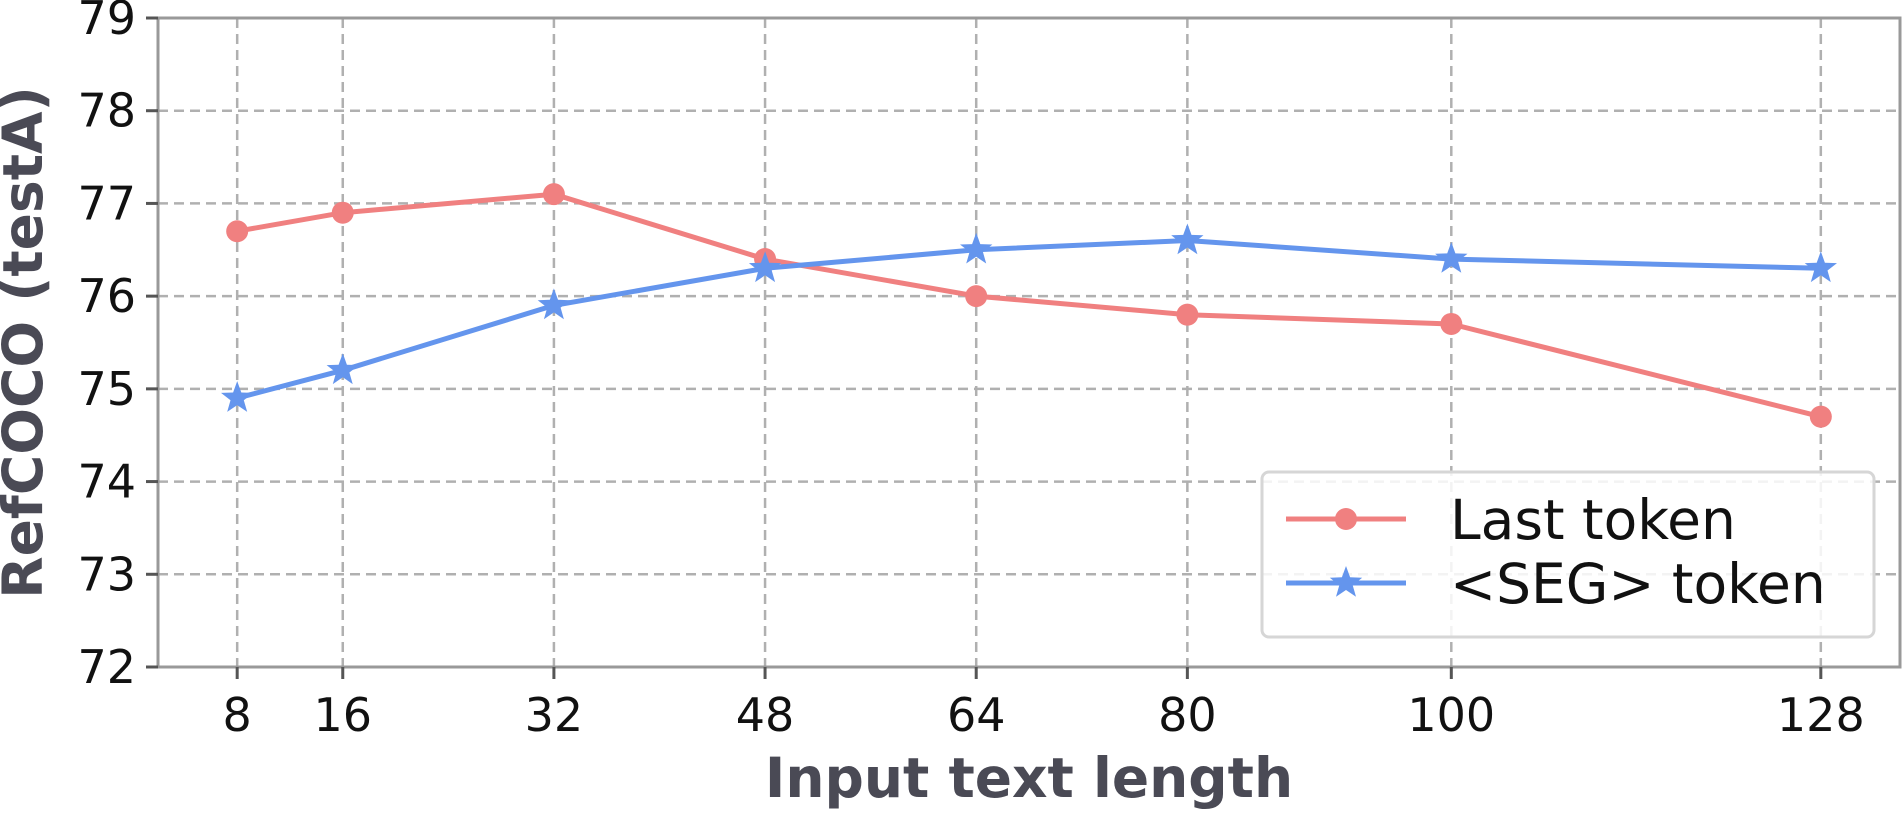  I want to click on legend-label: Last token, so click(1593, 520).